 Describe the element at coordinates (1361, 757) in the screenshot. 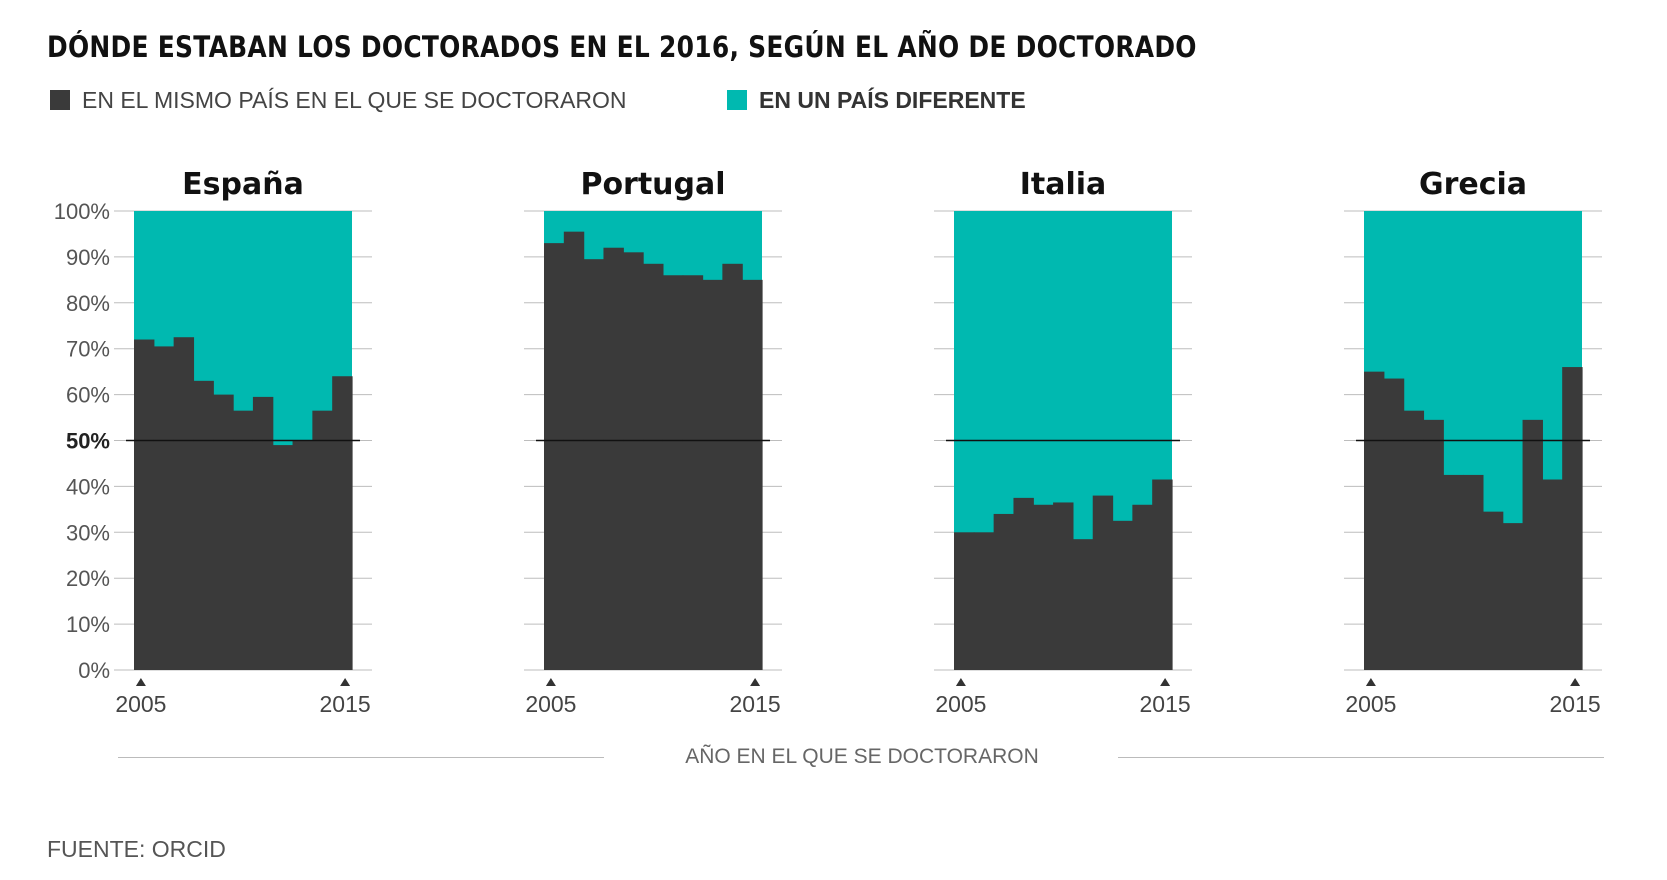

I see `x-axis-title-rule-right` at that location.